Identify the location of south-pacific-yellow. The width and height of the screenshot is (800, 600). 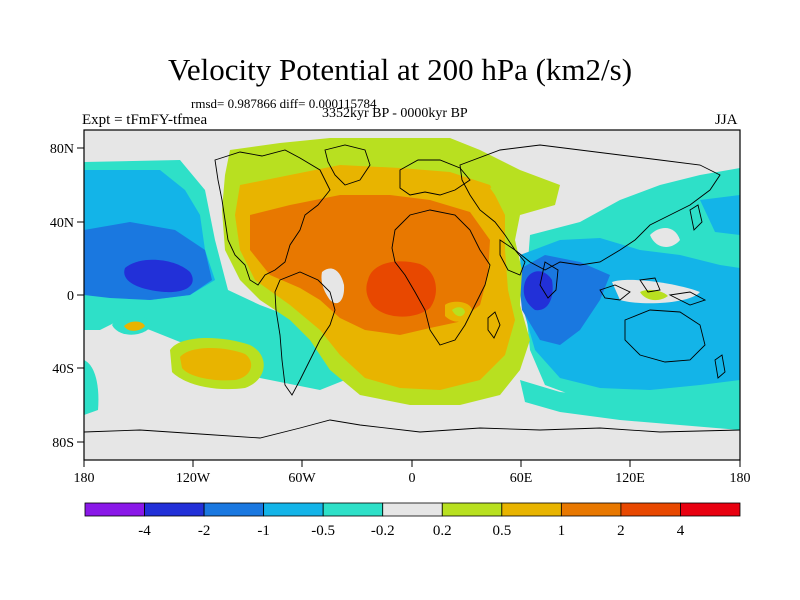
(216, 364).